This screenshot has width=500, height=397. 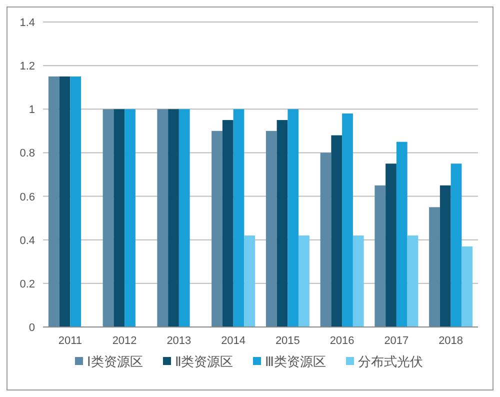 I want to click on legend-label: Ⅱ类资源区, so click(x=204, y=361).